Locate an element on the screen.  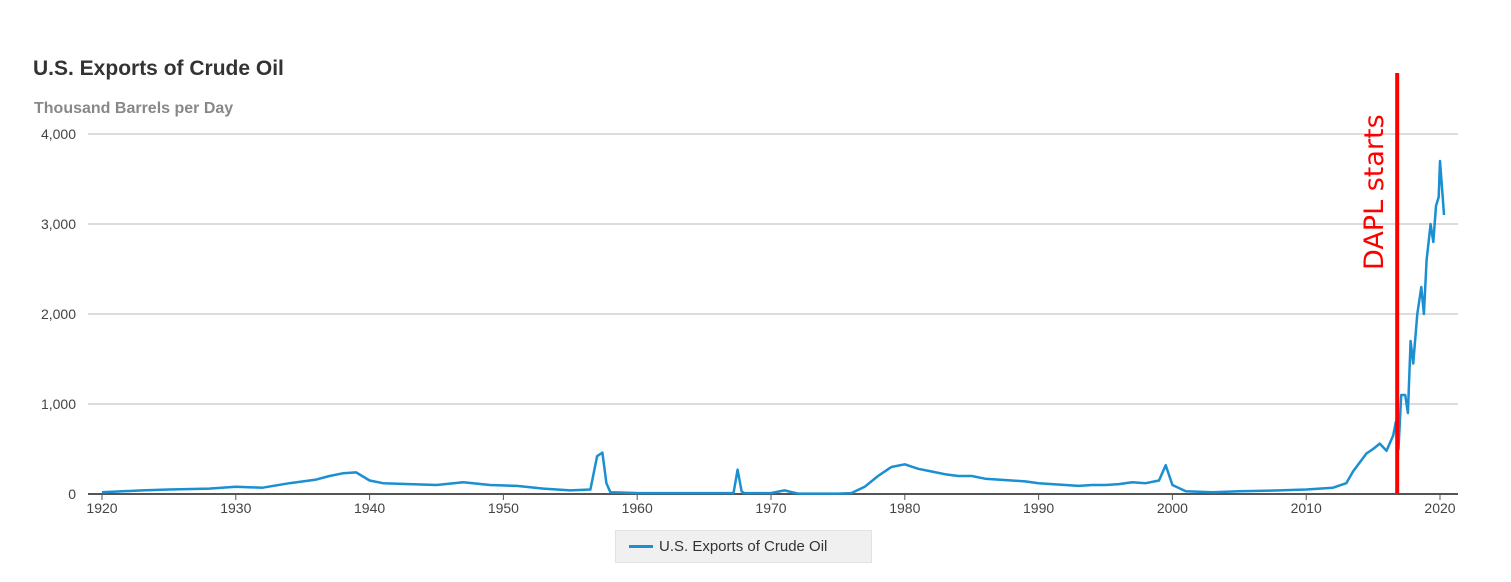
y-tick-label: 1,000 is located at coordinates (58, 404).